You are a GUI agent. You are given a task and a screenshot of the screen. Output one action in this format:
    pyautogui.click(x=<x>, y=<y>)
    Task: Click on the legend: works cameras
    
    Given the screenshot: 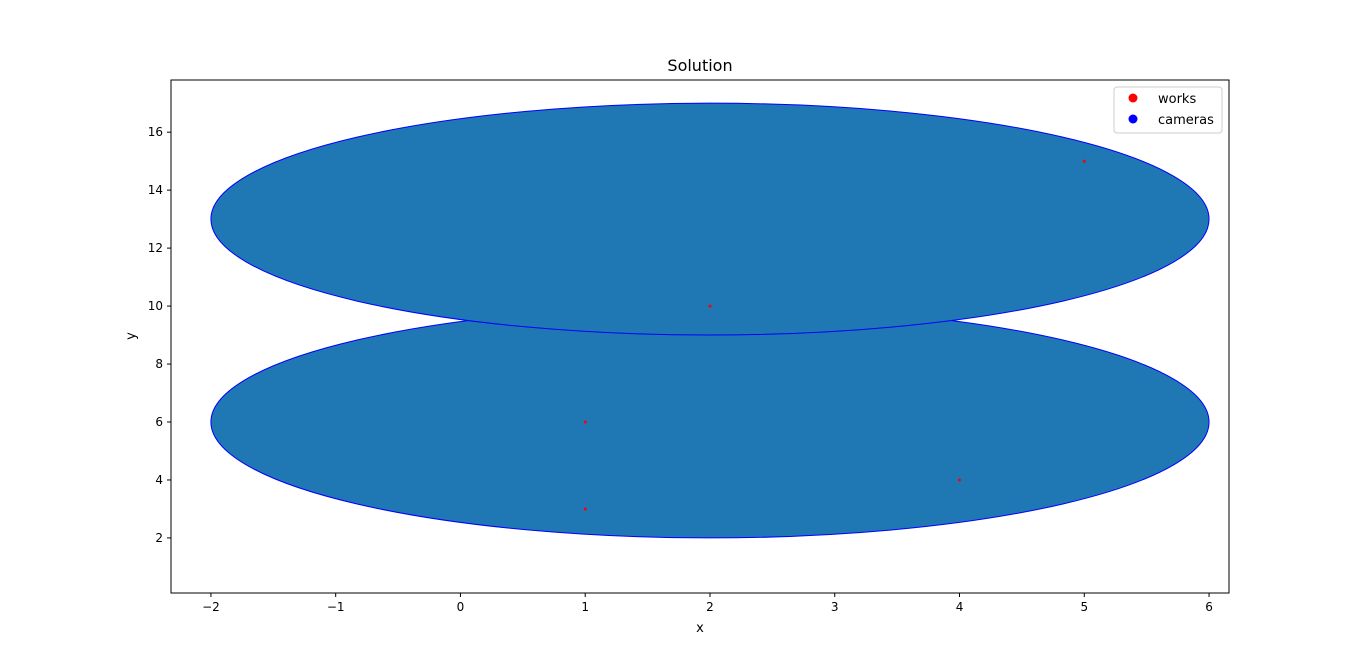 What is the action you would take?
    pyautogui.click(x=1168, y=110)
    